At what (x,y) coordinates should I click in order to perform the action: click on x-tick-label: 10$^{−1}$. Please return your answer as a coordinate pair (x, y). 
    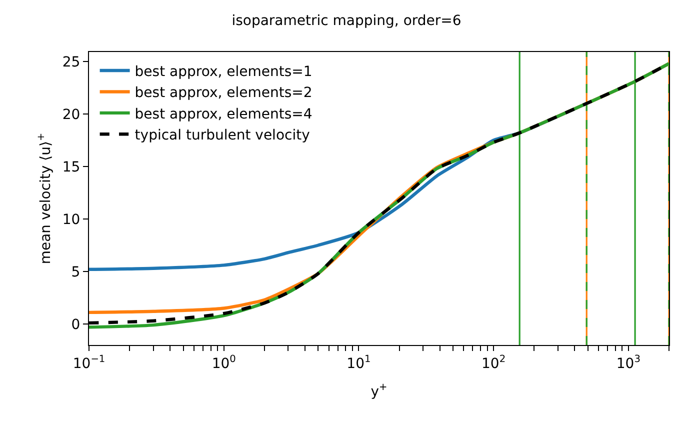
    Looking at the image, I should click on (89, 363).